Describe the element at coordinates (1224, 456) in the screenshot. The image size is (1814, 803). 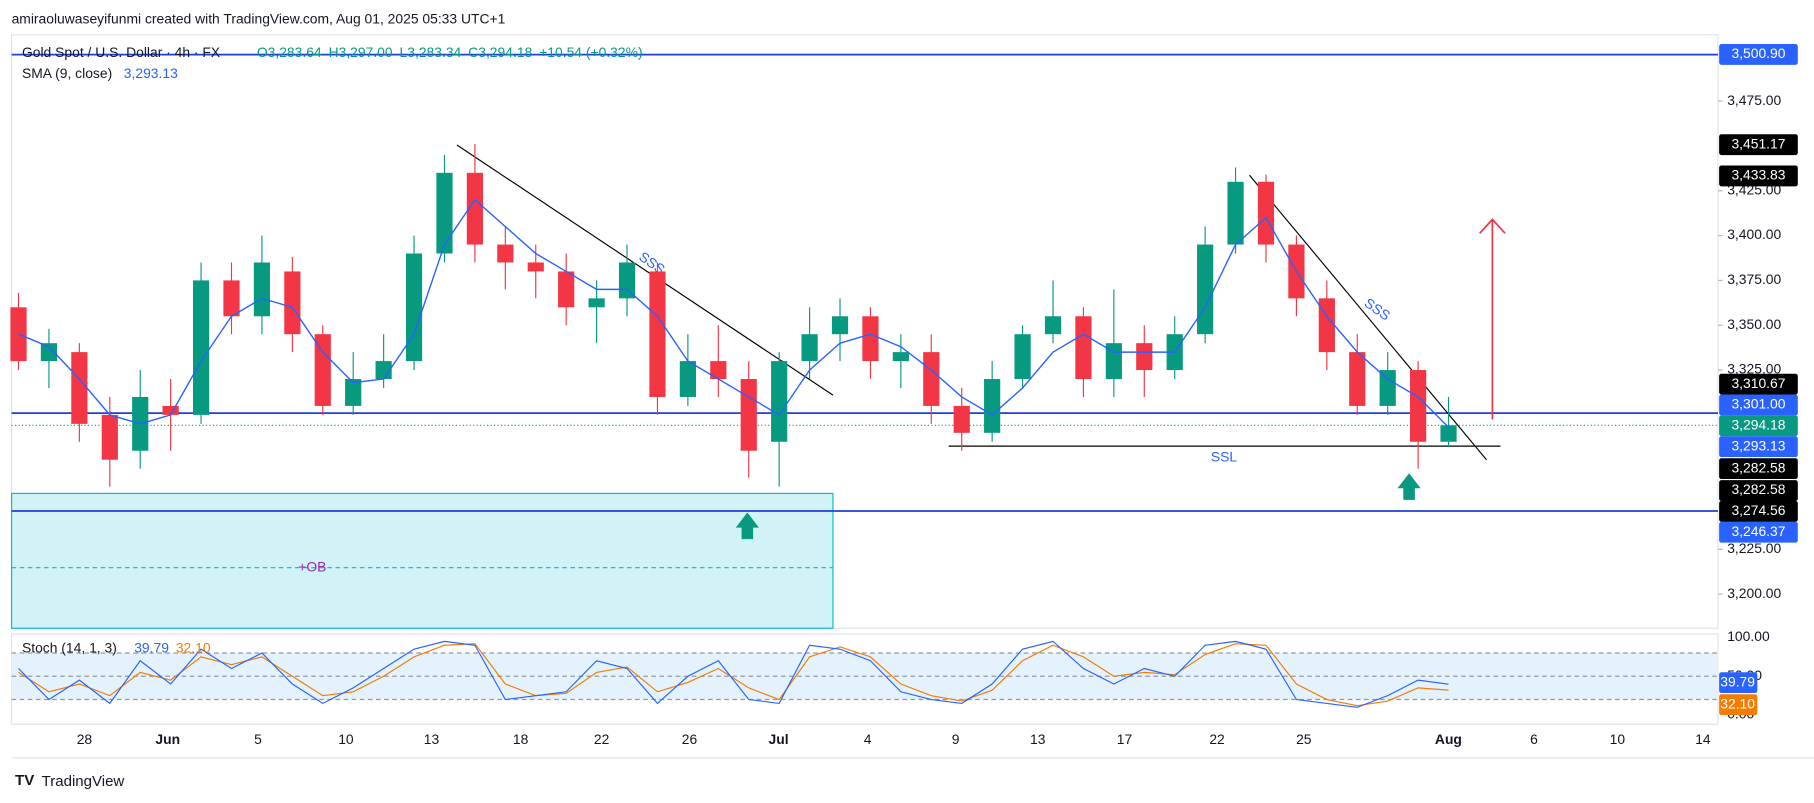
I see `ssl-label: SSL` at that location.